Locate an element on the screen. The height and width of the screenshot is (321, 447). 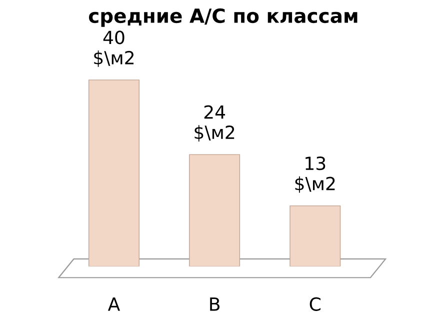
data-label: 24 $\м2 is located at coordinates (214, 123).